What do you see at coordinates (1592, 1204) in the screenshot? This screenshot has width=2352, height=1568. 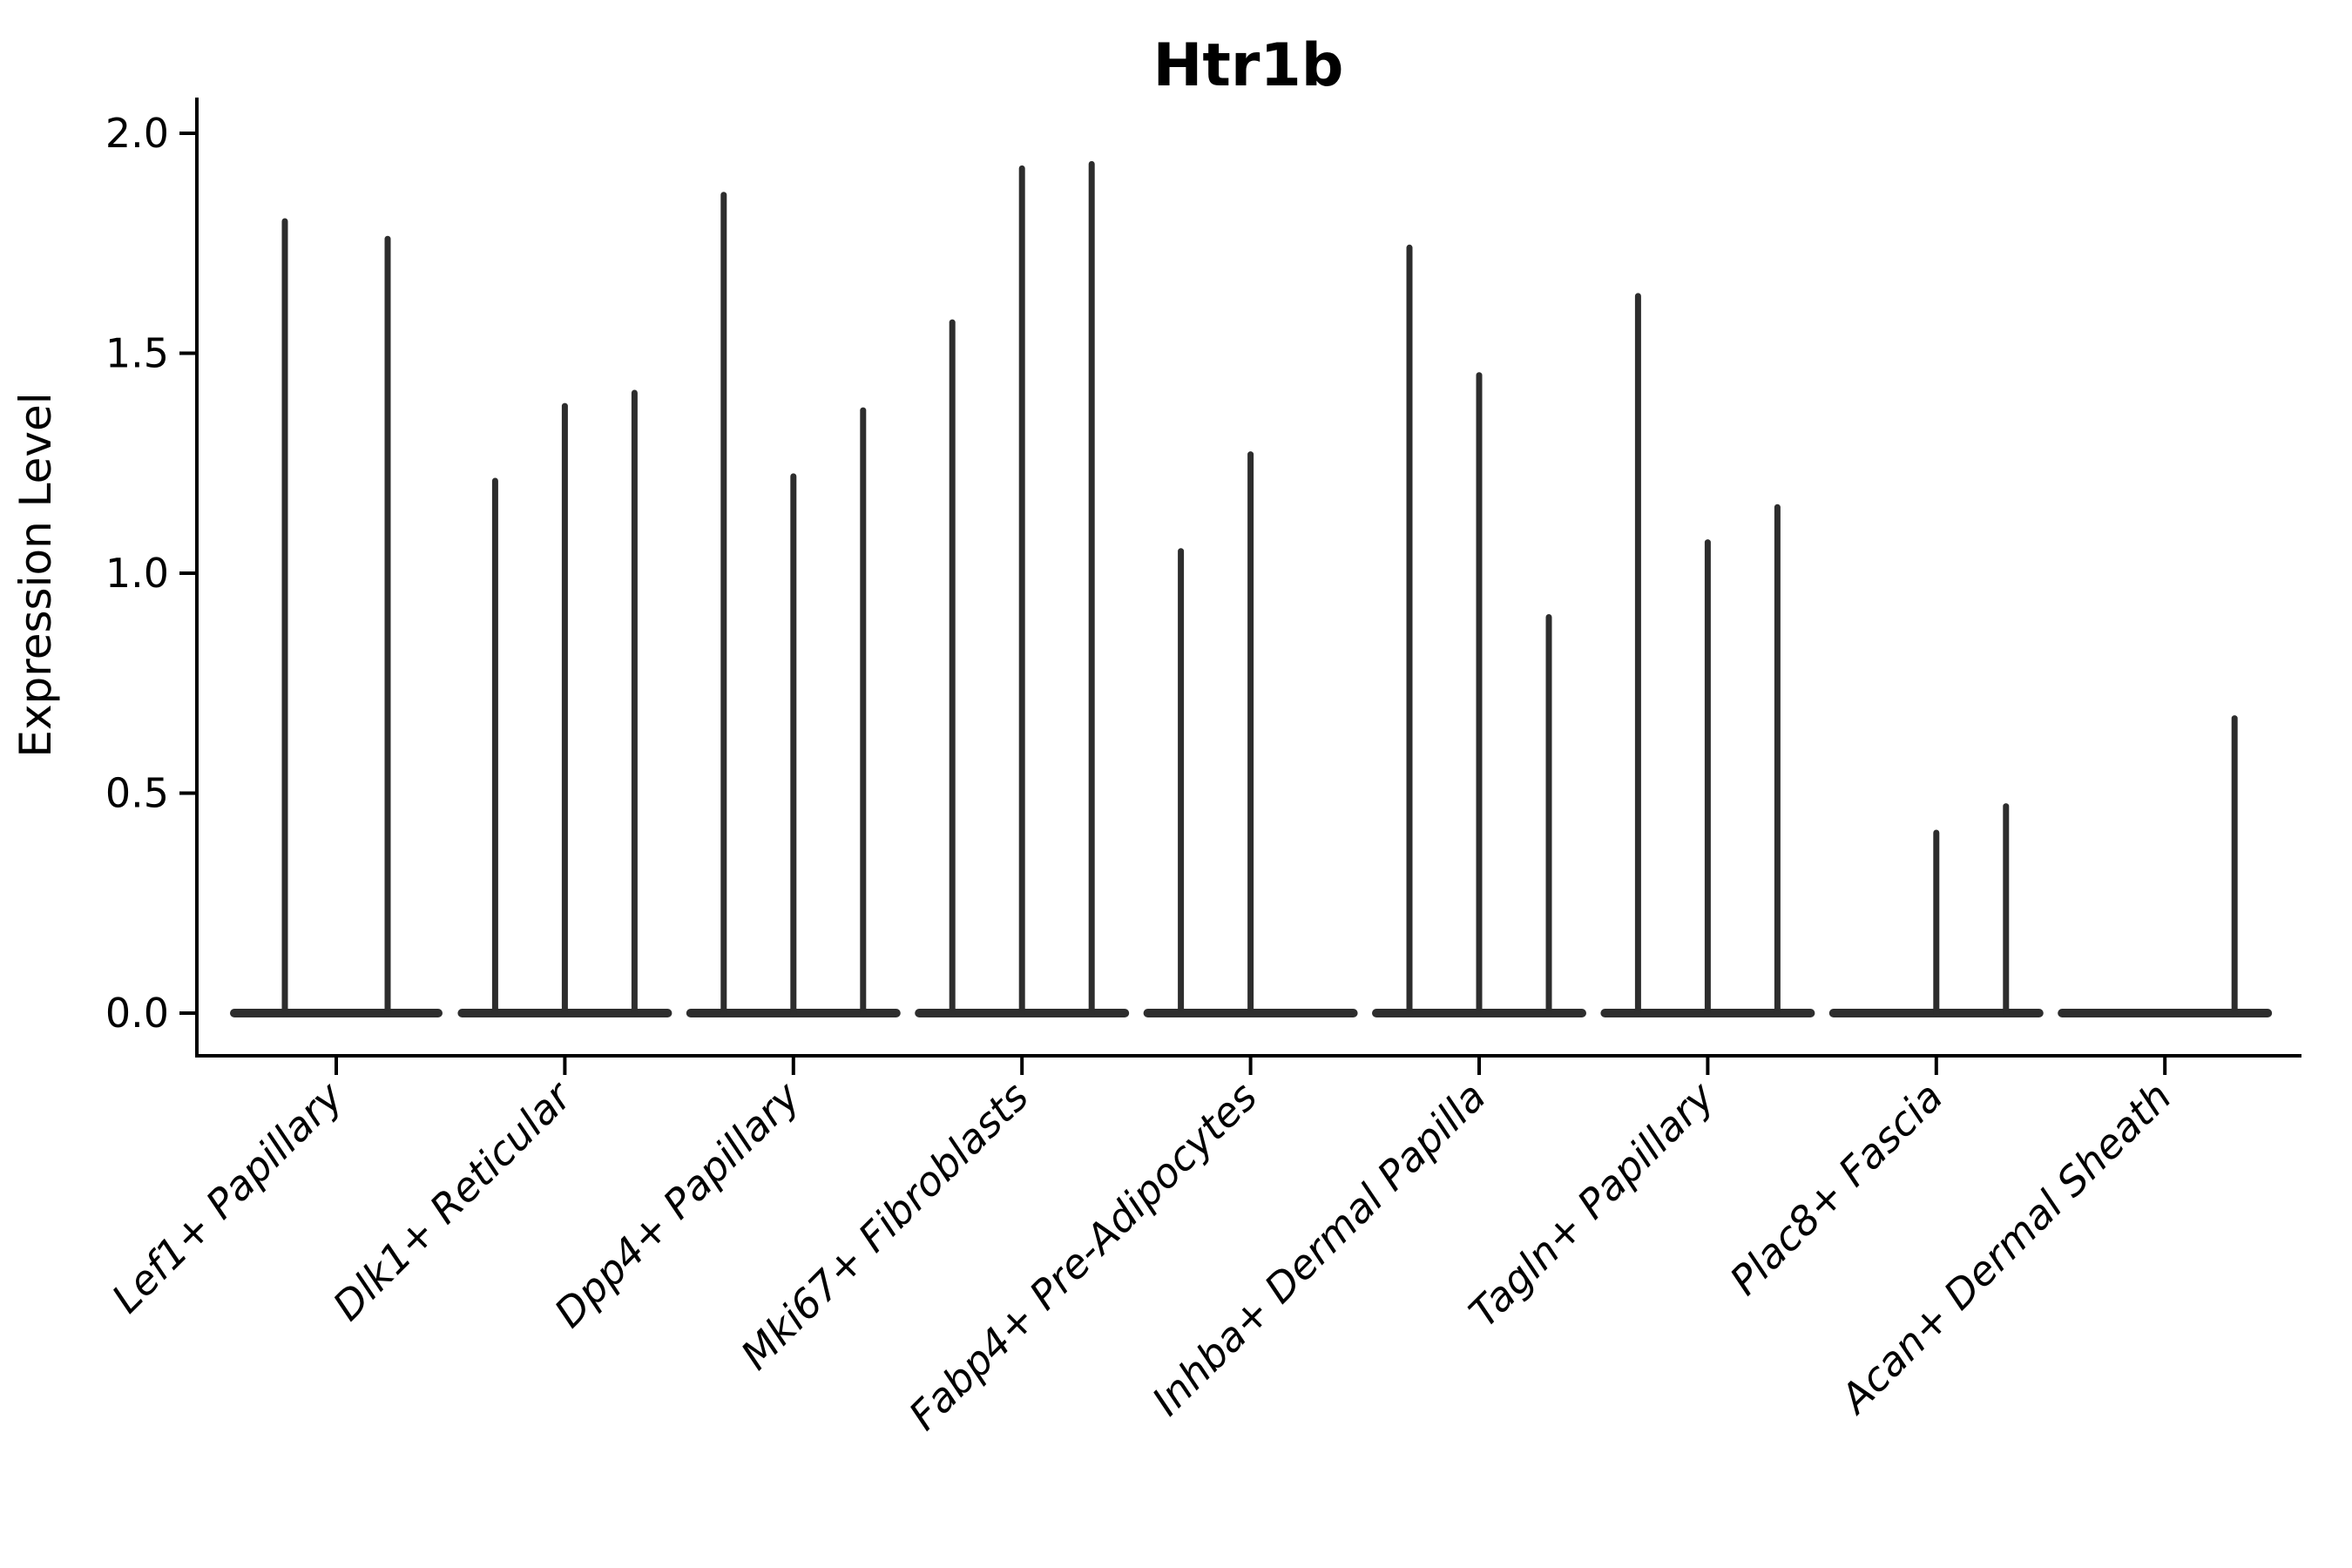 I see `x-category-label: Tagln+ Papillary` at bounding box center [1592, 1204].